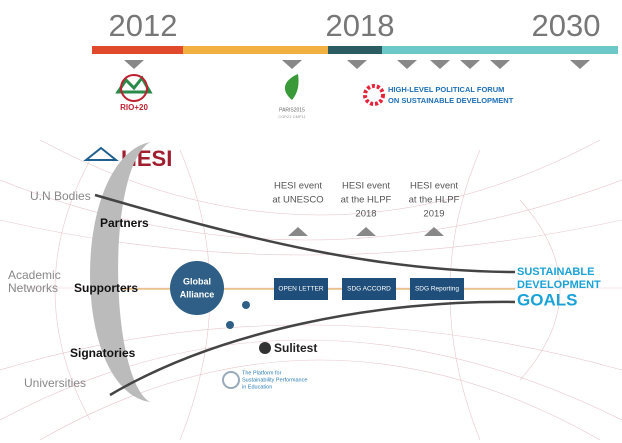  Describe the element at coordinates (433, 214) in the screenshot. I see `event-label: 2019` at that location.